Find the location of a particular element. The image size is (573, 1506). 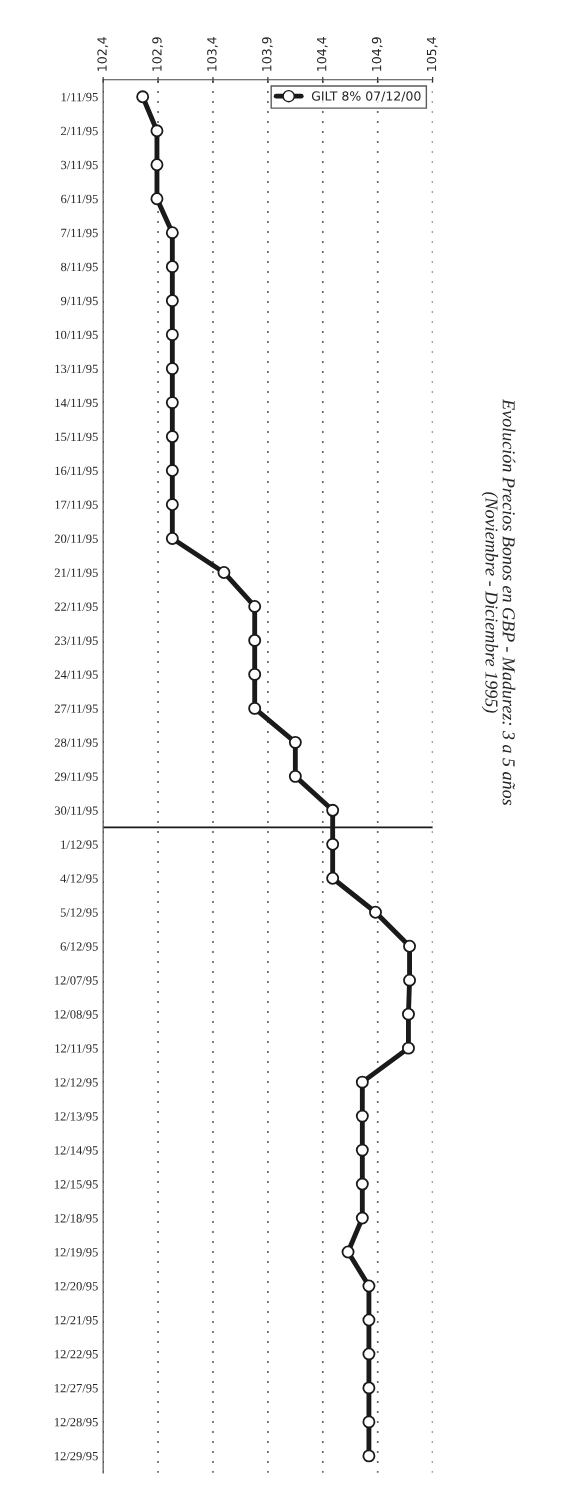

y-tick-label: 15/11/95 is located at coordinates (76, 437).